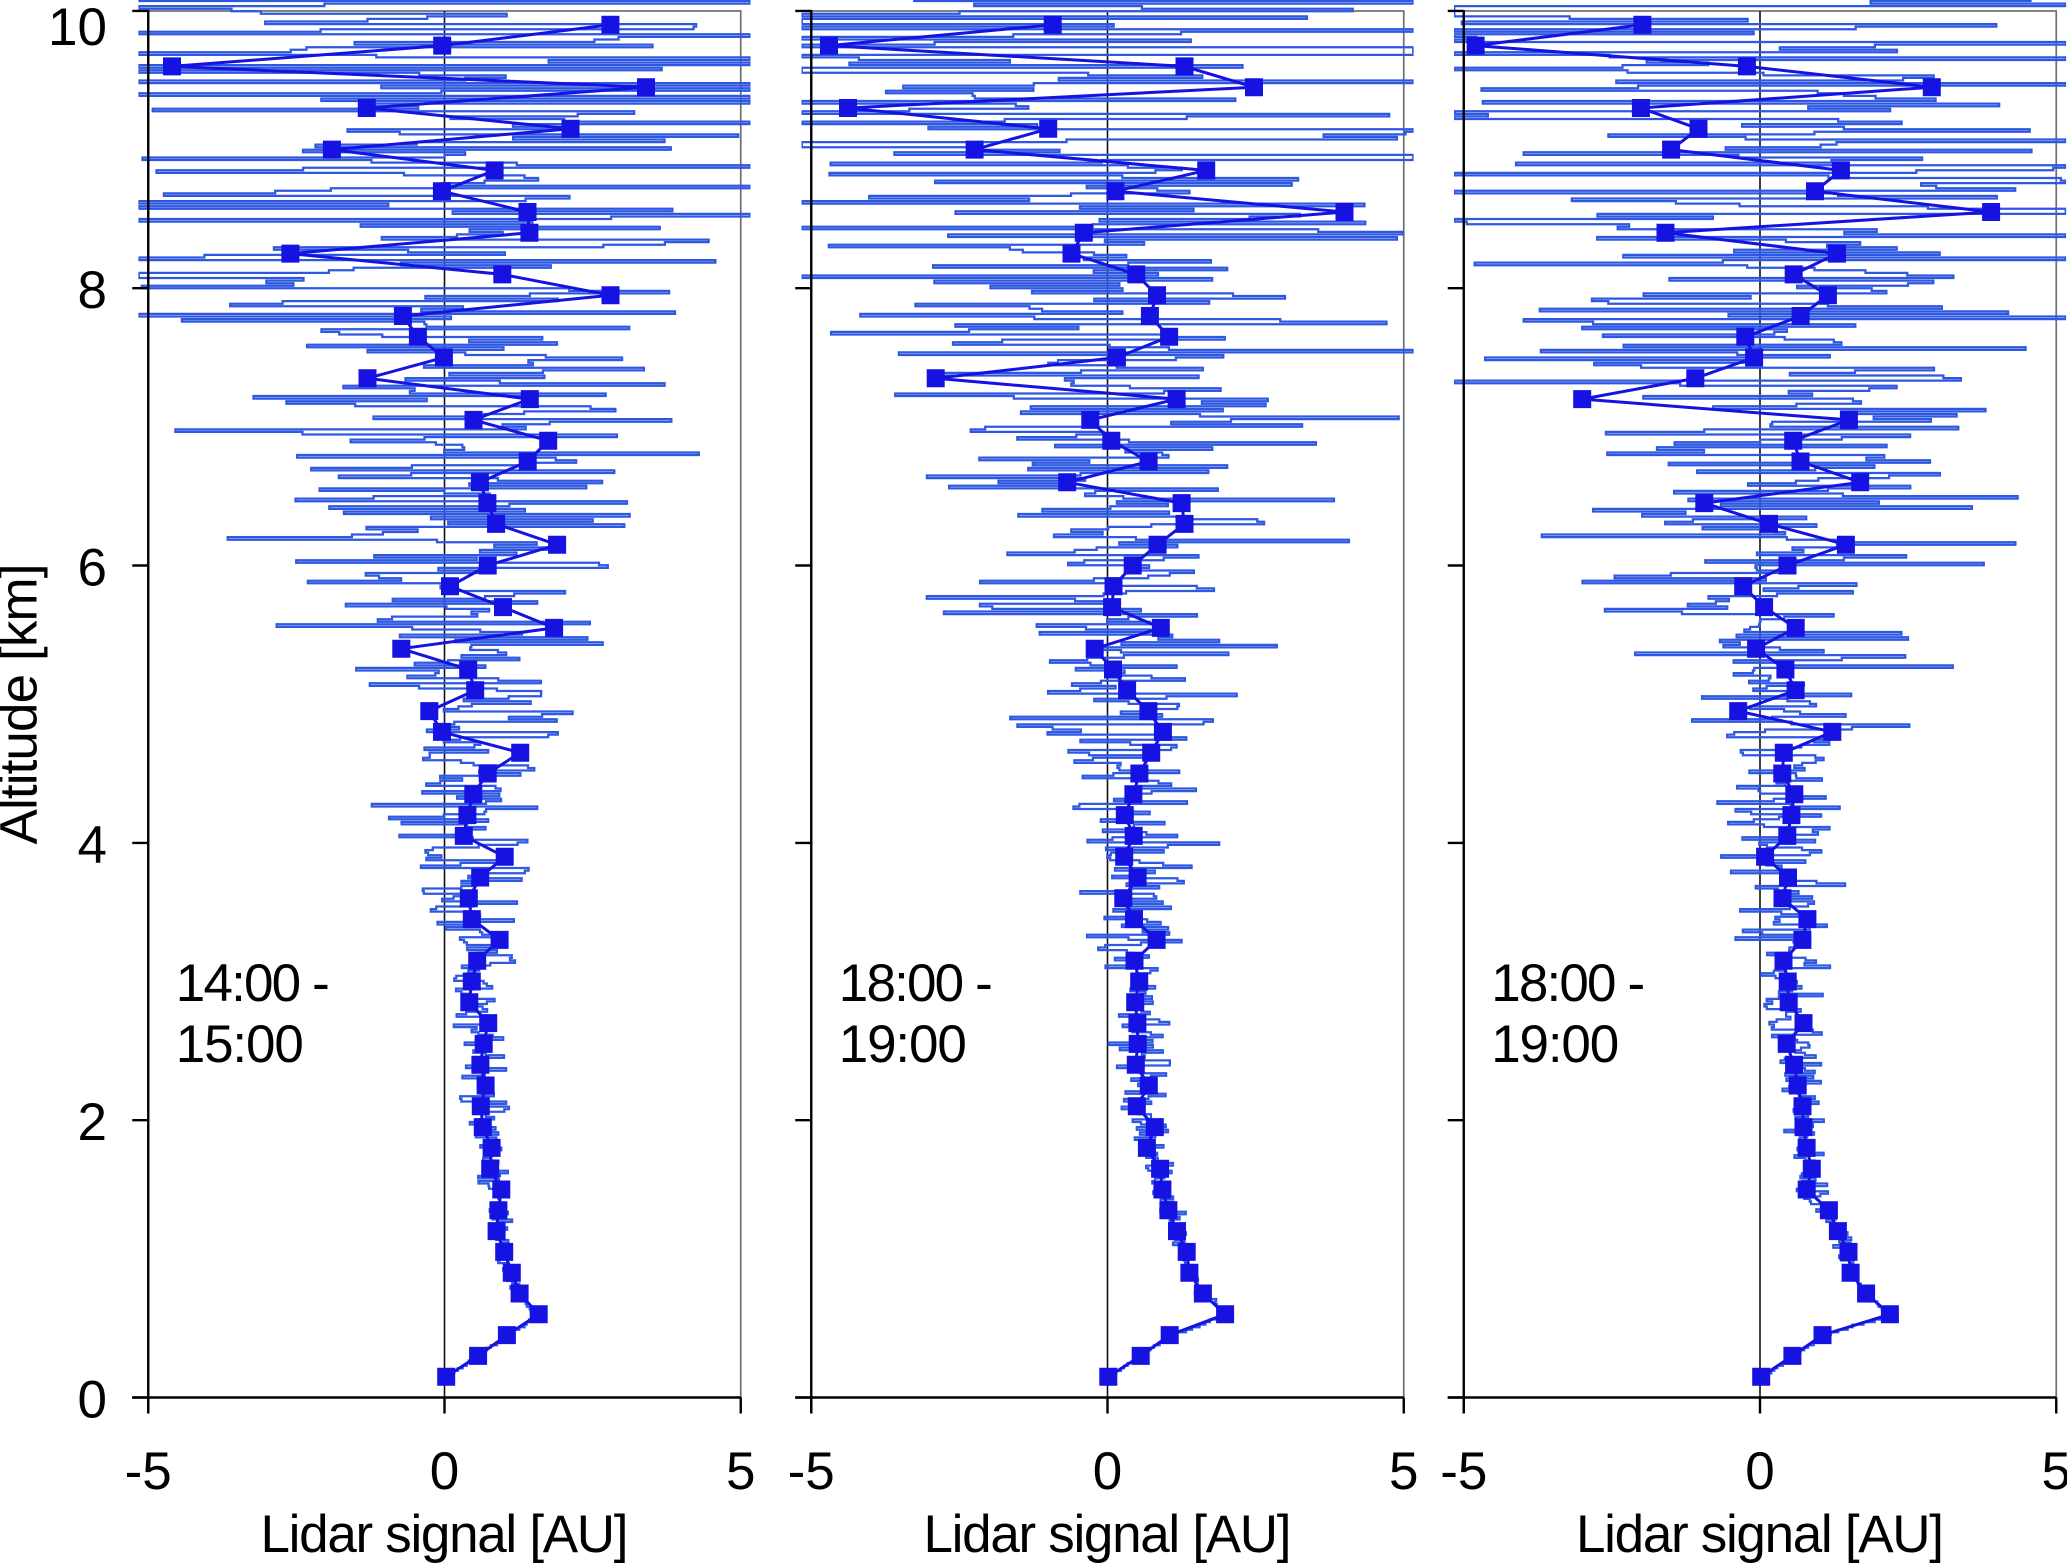  What do you see at coordinates (253, 983) in the screenshot?
I see `svg-text: 14:00 -` at bounding box center [253, 983].